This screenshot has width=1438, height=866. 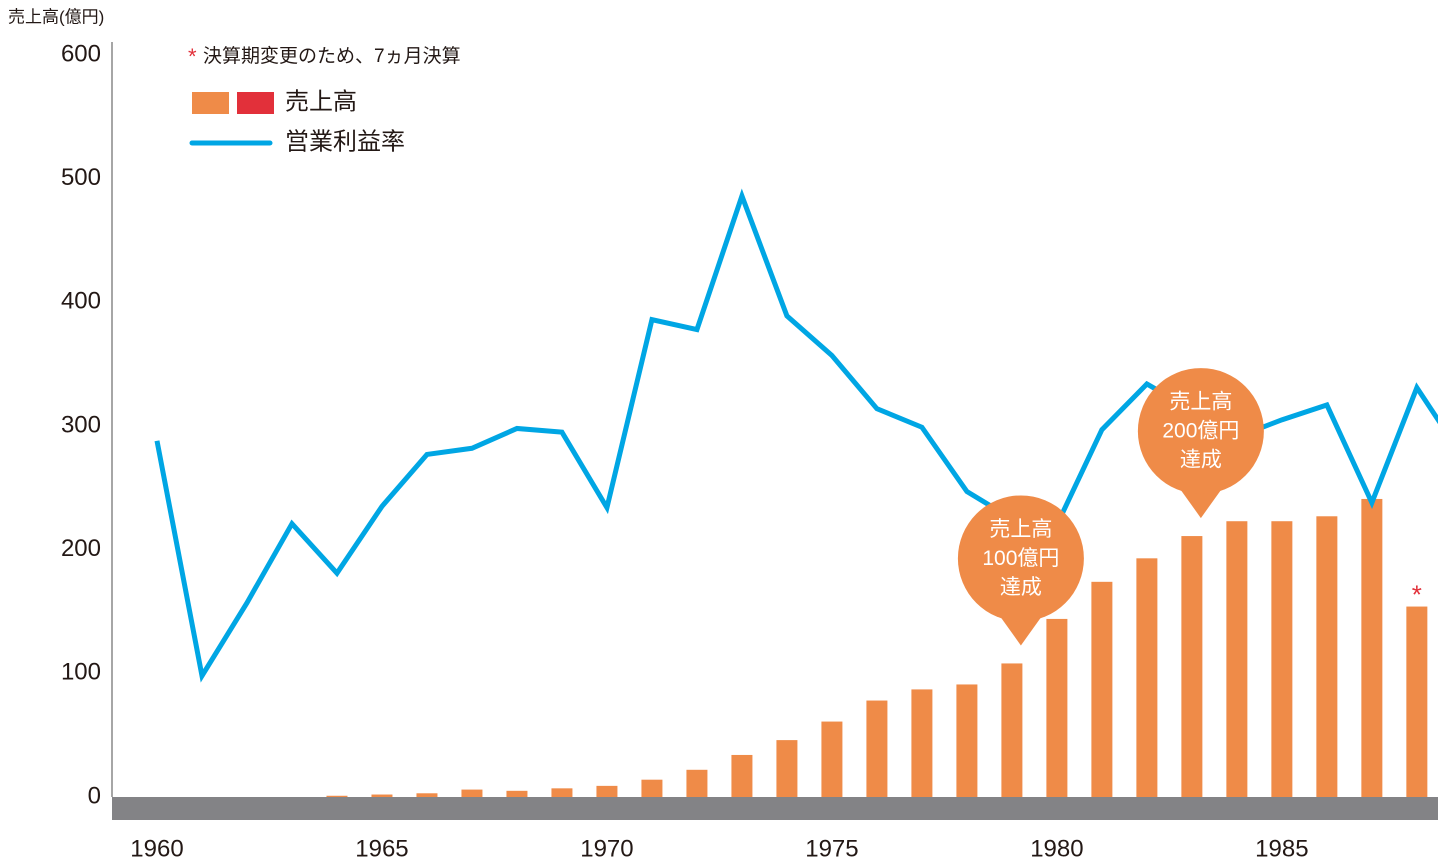 What do you see at coordinates (345, 141) in the screenshot?
I see `legend-label: 営業利益率` at bounding box center [345, 141].